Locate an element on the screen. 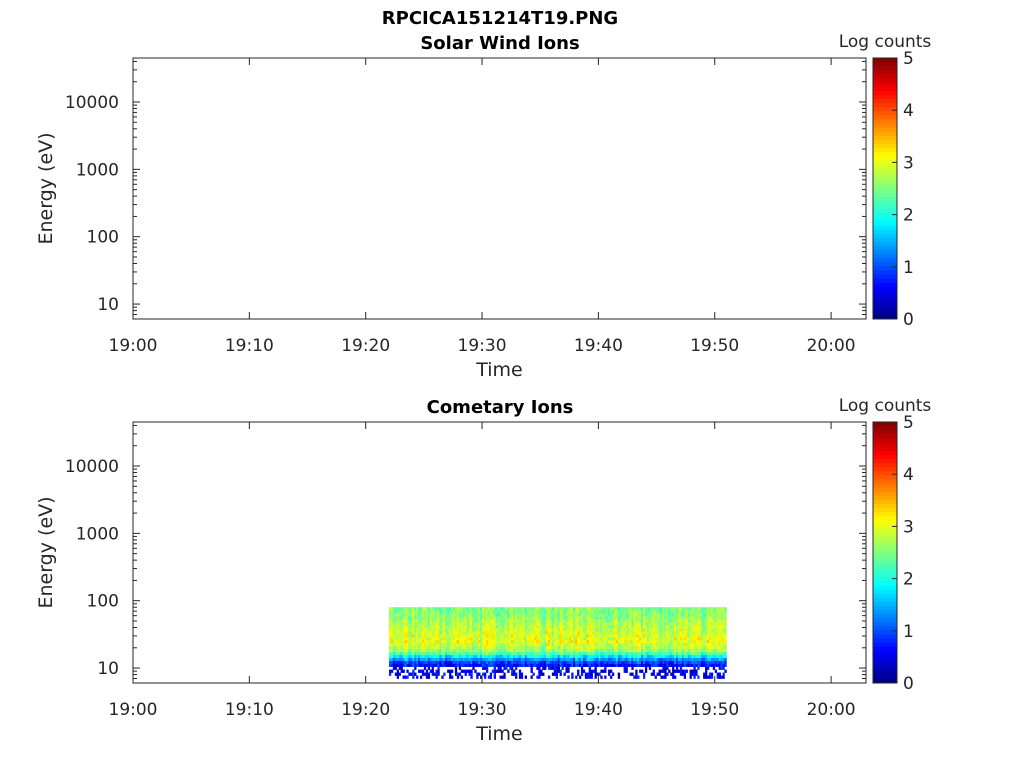  x-tick-label: 19:30 is located at coordinates (482, 710).